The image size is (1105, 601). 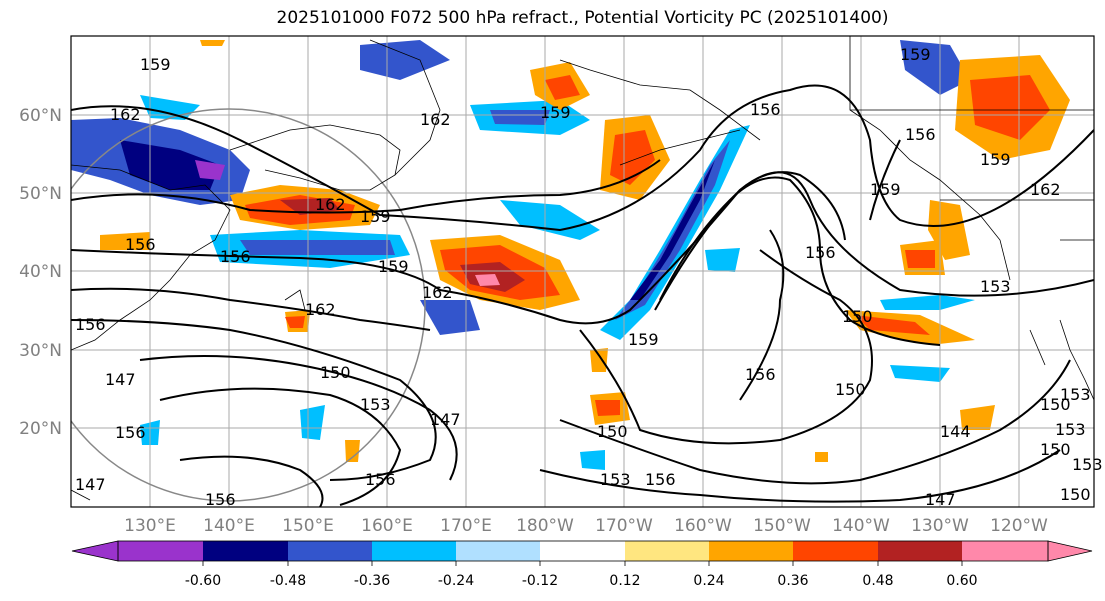 What do you see at coordinates (288, 581) in the screenshot?
I see `colorbar-tick: -0.48` at bounding box center [288, 581].